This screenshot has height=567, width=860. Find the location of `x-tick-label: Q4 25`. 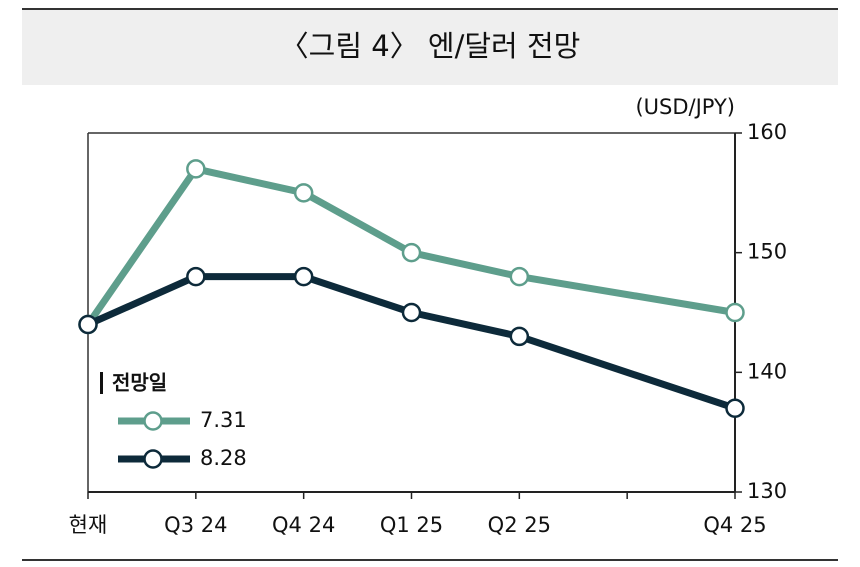

x-tick-label: Q4 25 is located at coordinates (734, 525).